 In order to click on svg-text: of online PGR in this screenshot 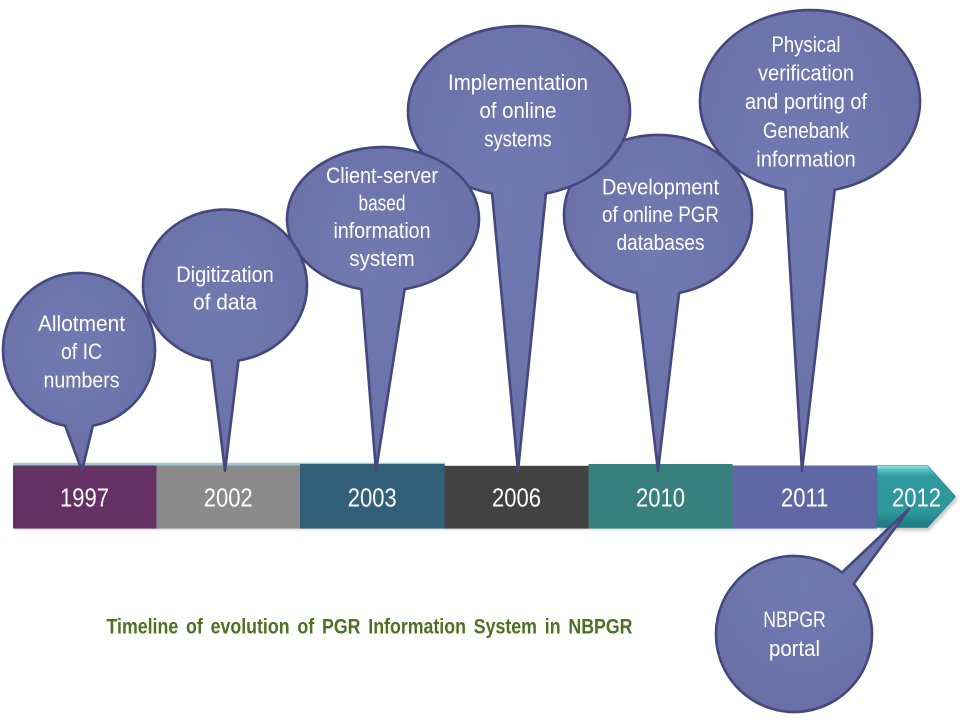, I will do `click(660, 214)`.